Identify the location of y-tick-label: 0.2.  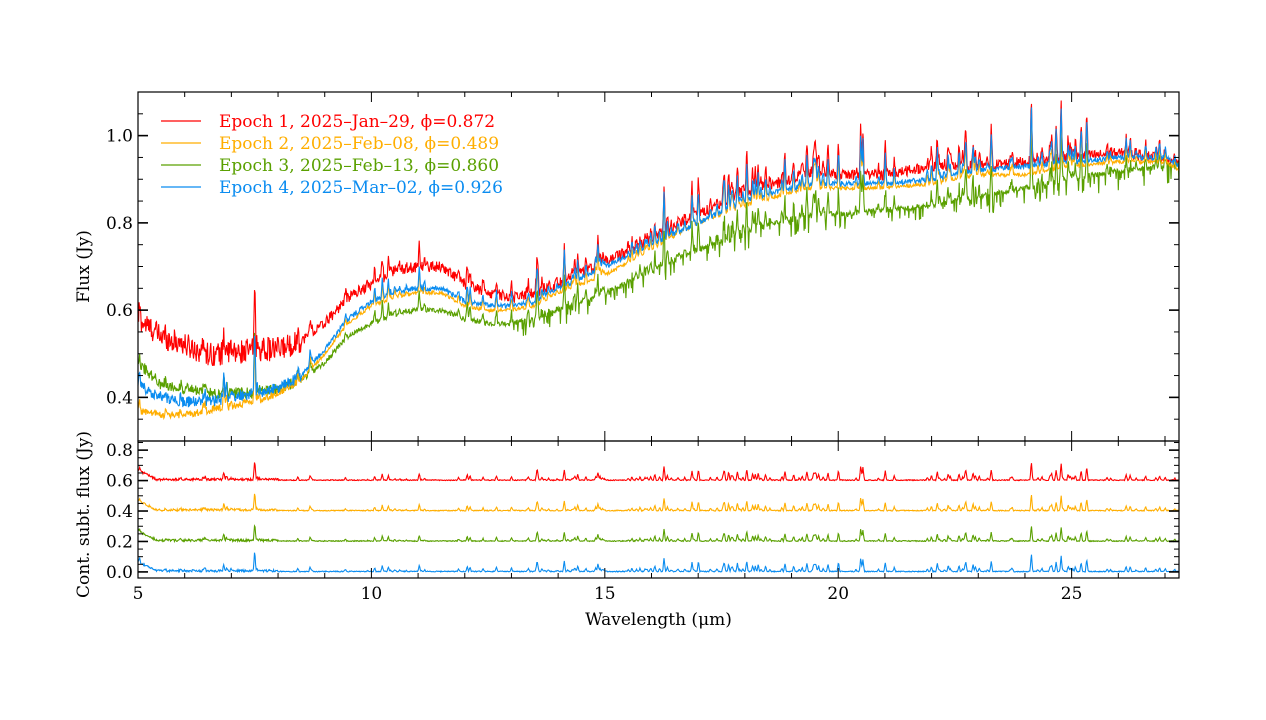
(119, 542).